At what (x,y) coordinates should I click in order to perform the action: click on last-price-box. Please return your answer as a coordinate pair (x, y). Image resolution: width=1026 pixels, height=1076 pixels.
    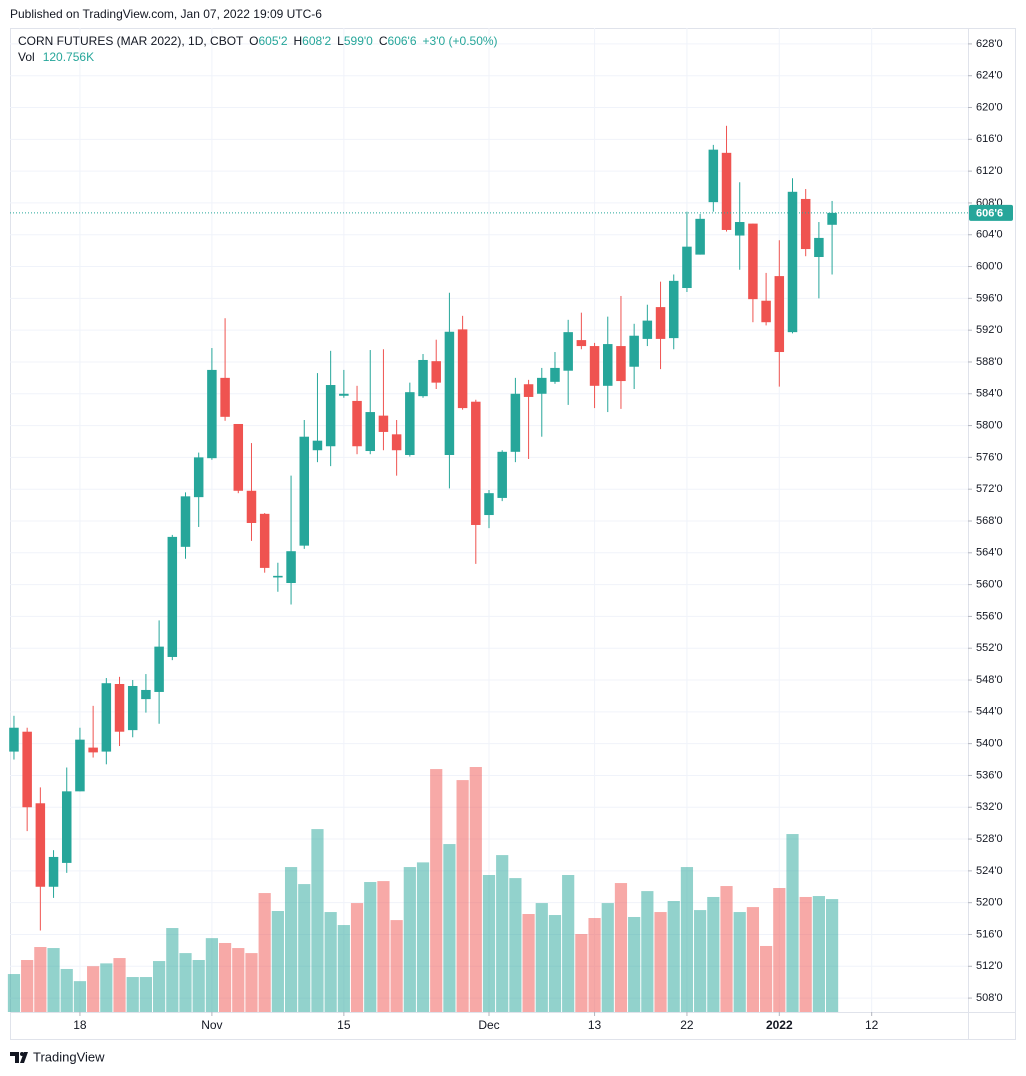
    Looking at the image, I should click on (991, 212).